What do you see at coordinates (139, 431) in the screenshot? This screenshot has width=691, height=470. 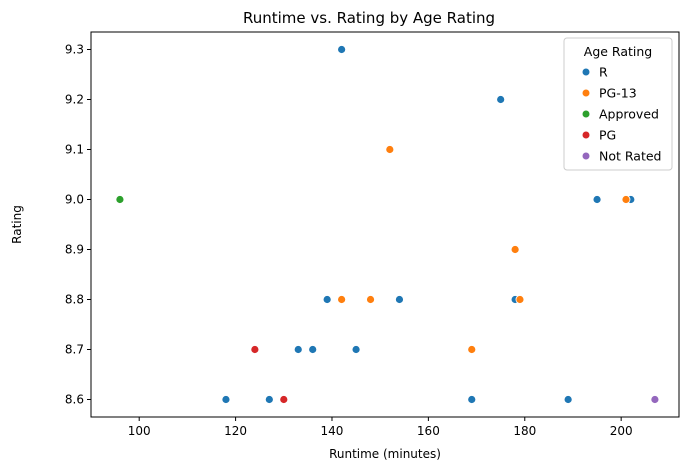 I see `x-tick-label: 100` at bounding box center [139, 431].